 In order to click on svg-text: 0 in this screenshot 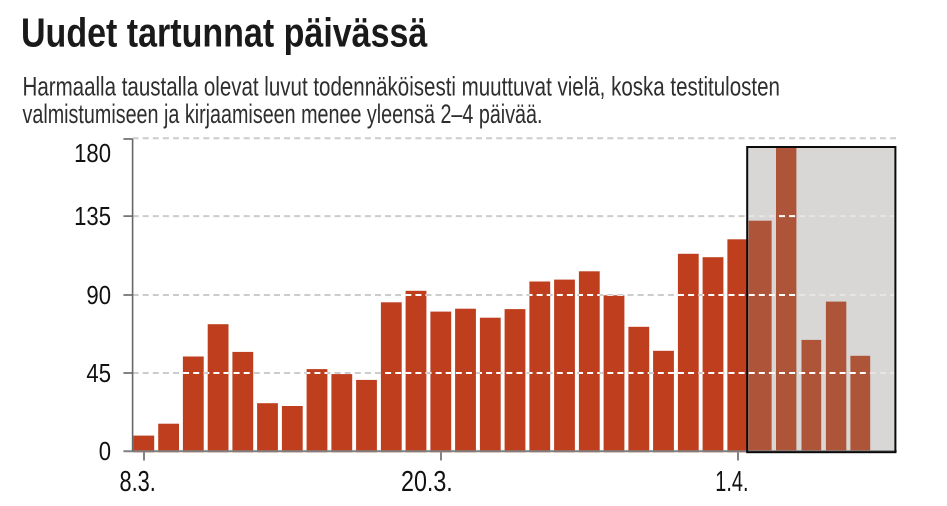, I will do `click(105, 451)`.